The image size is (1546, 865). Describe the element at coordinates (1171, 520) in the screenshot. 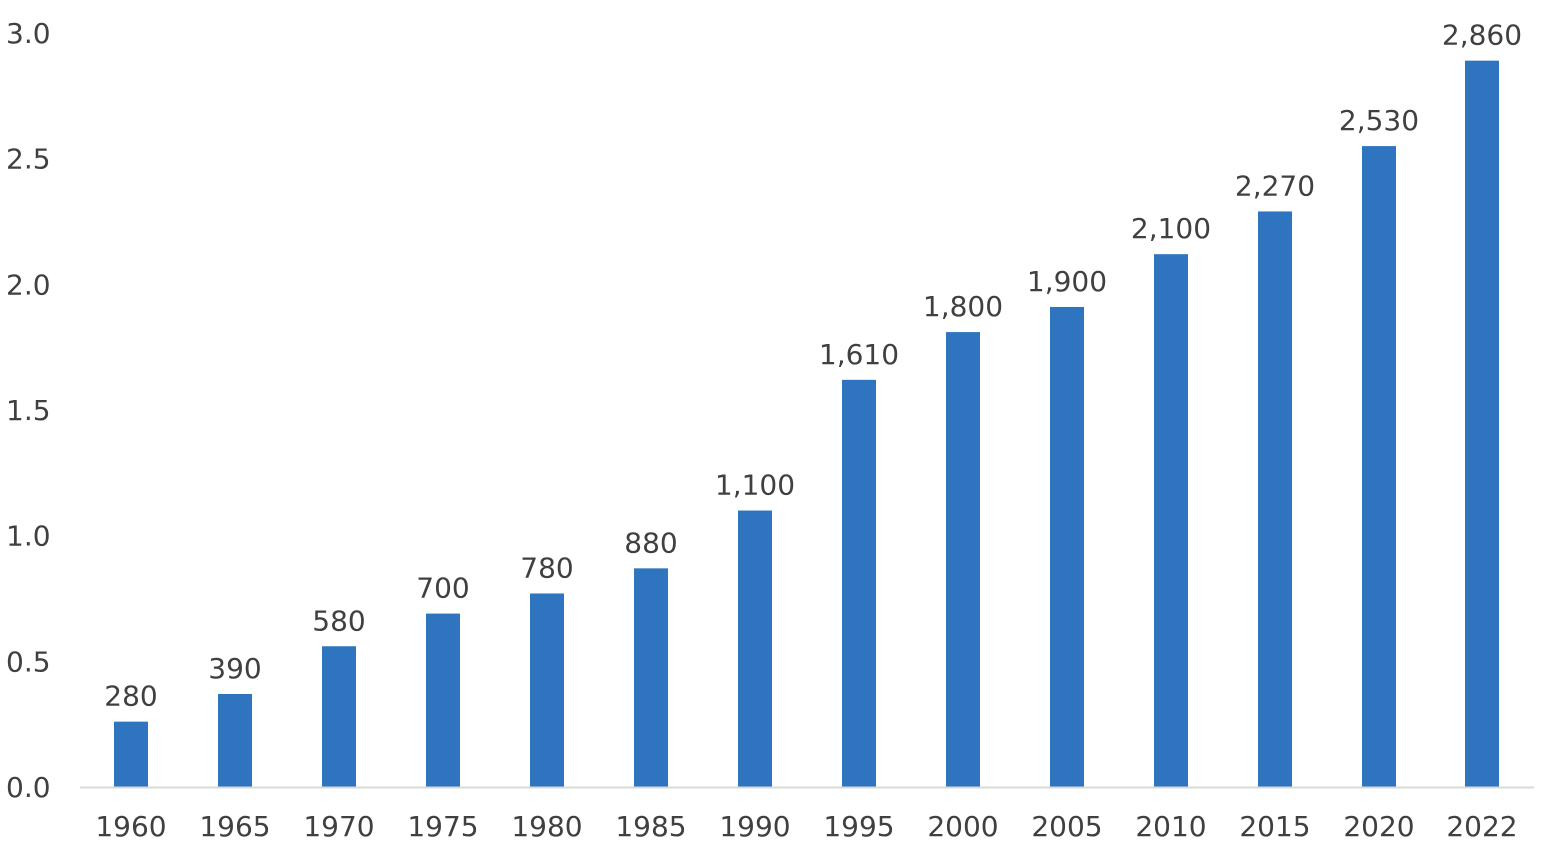

I see `bar-2010` at that location.